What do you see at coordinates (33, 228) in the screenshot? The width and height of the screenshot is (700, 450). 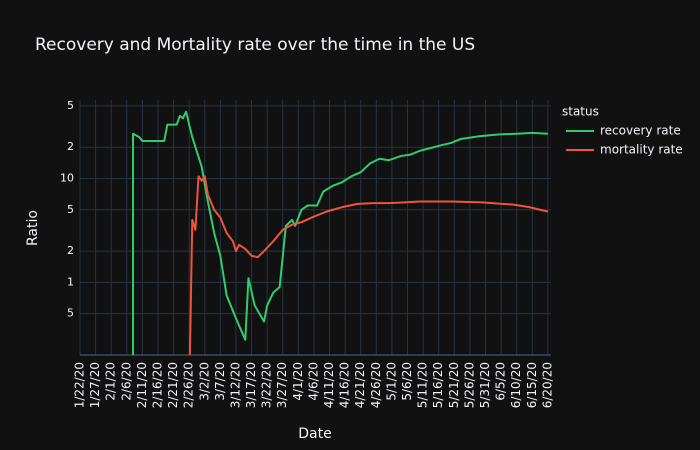 I see `y-axis-label: Ratio` at bounding box center [33, 228].